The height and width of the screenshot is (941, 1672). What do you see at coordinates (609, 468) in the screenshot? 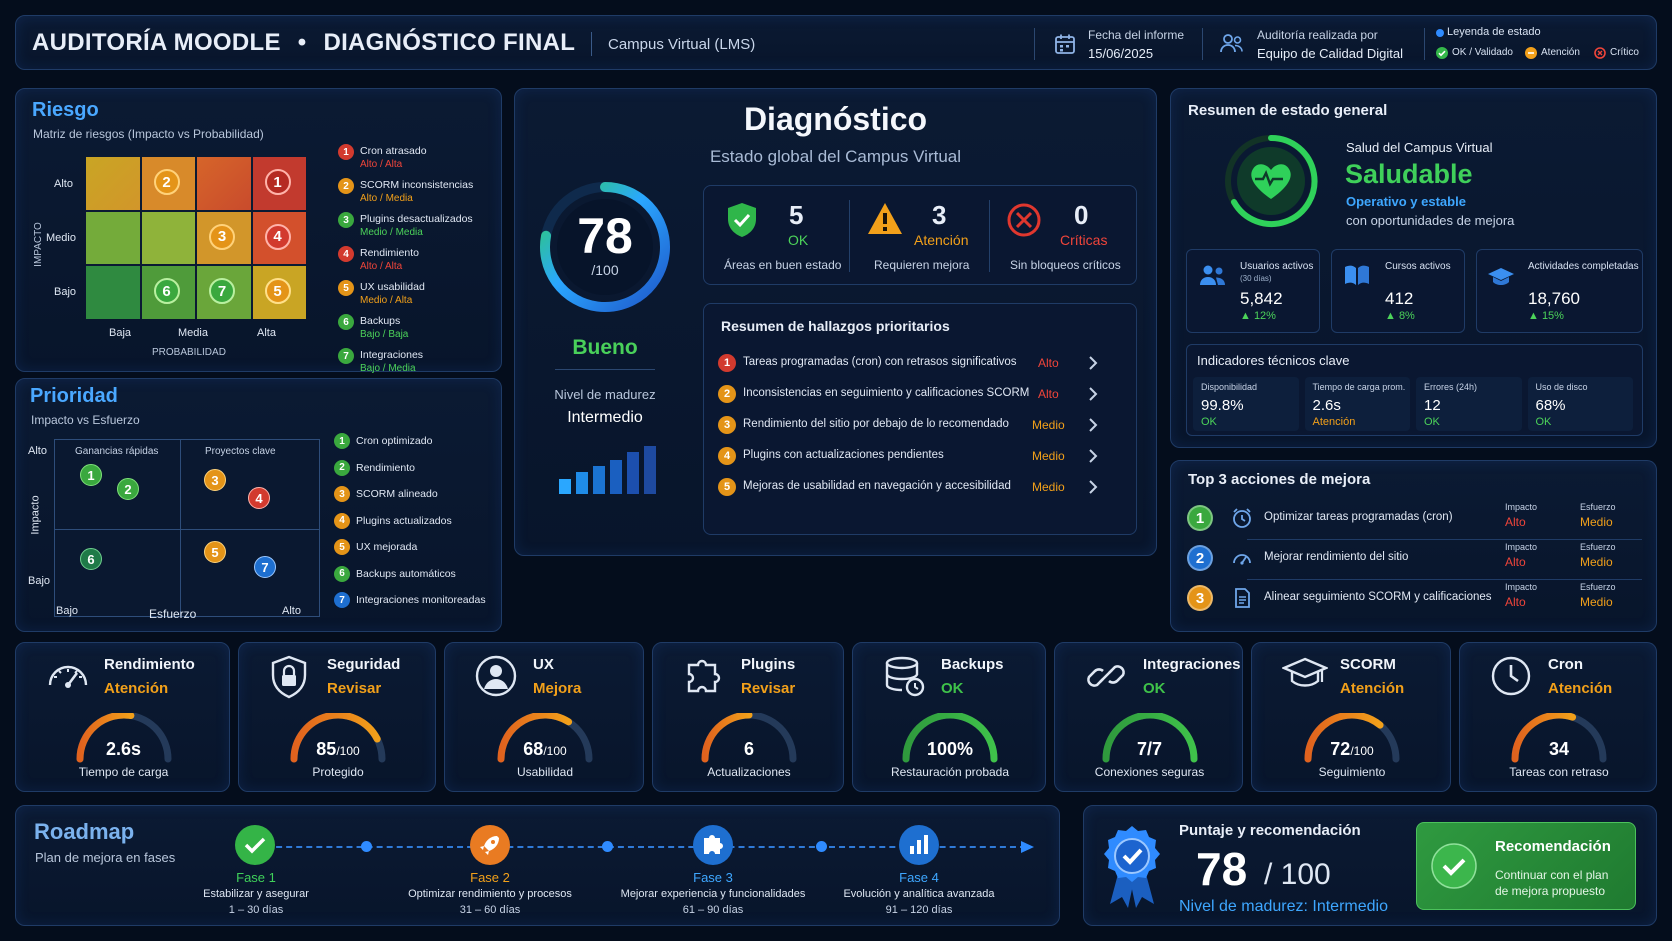
I see `maturity-bars-icon` at bounding box center [609, 468].